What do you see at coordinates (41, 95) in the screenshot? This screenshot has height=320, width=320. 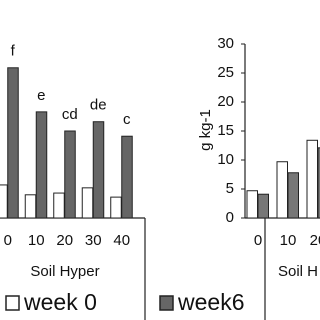 I see `annotation: e` at bounding box center [41, 95].